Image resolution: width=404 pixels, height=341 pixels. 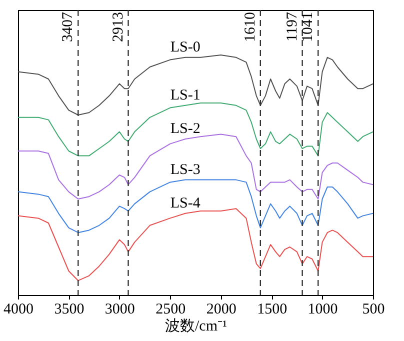 What do you see at coordinates (19, 310) in the screenshot?
I see `x-tick-label: 4000` at bounding box center [19, 310].